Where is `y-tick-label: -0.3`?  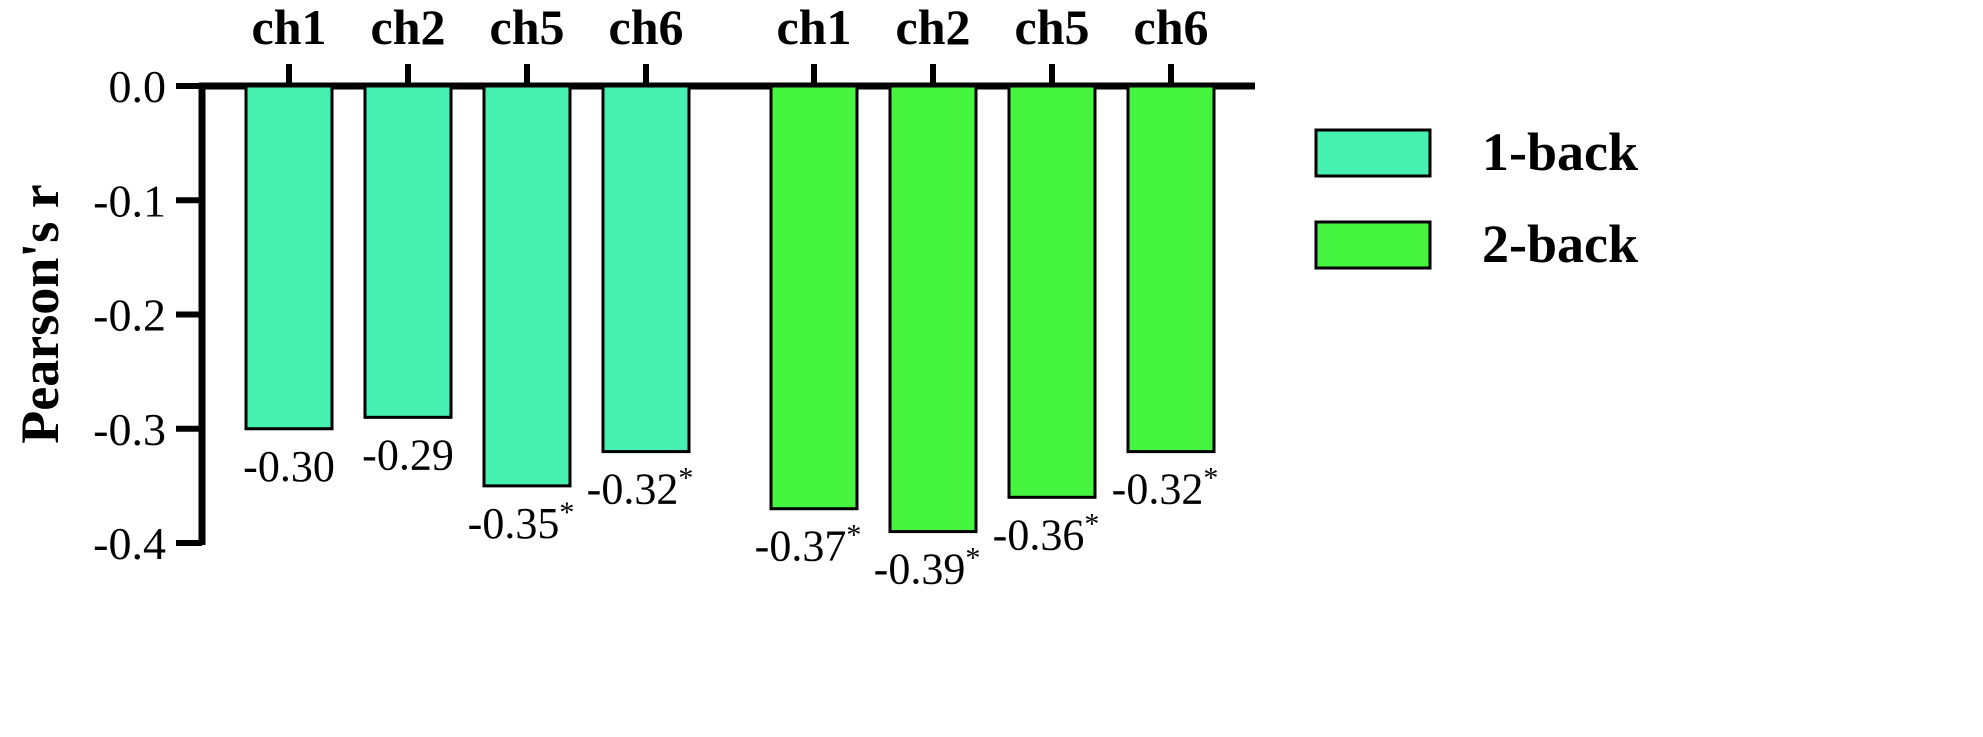
y-tick-label: -0.3 is located at coordinates (129, 429).